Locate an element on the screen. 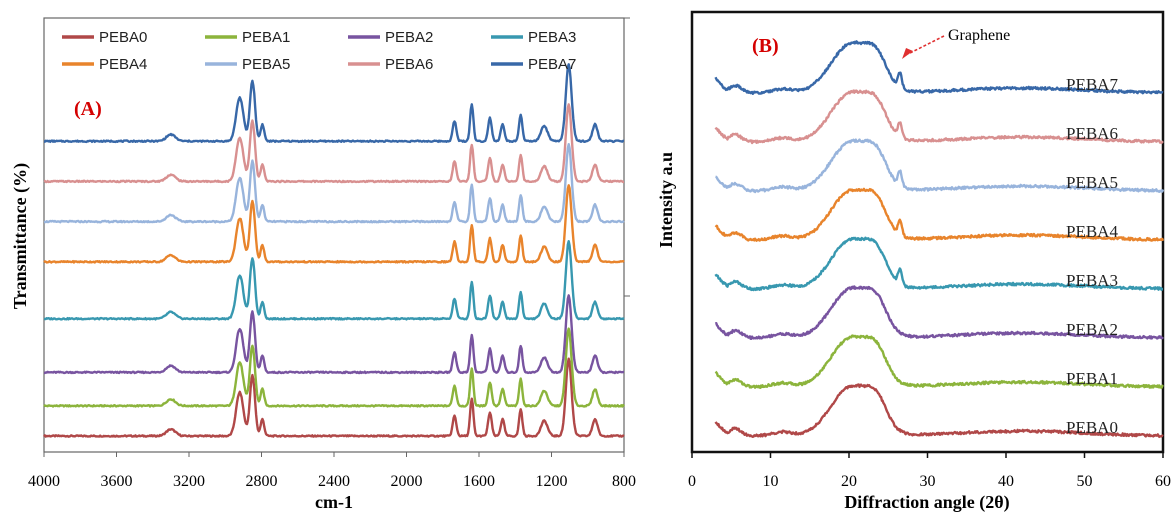  series-label-peba3: PEBA3 is located at coordinates (1092, 280).